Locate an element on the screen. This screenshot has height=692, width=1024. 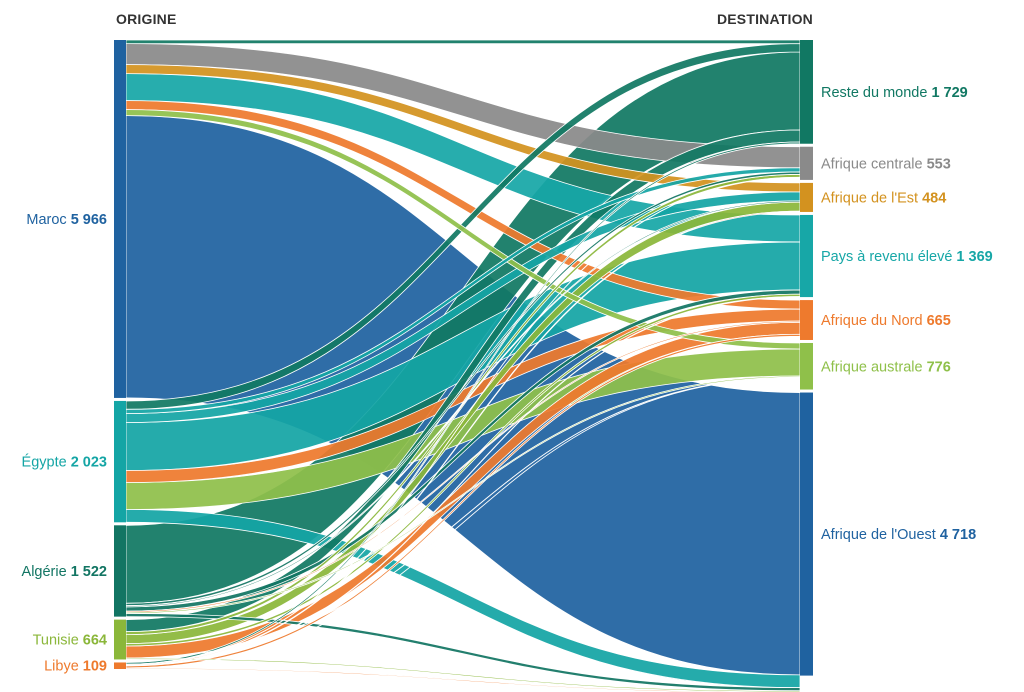
destination-label-afrique-du-nord: Afrique du Nord 665 is located at coordinates (886, 321).